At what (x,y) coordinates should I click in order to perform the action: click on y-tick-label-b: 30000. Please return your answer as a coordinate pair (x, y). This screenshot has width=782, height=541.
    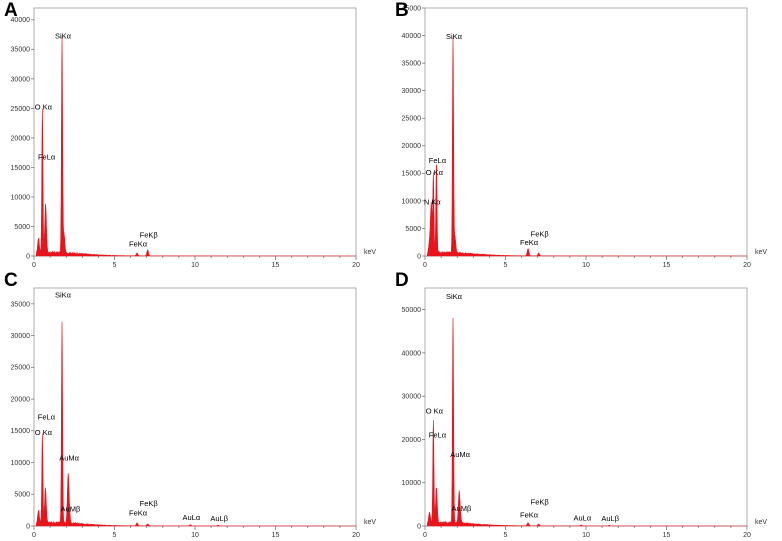
    Looking at the image, I should click on (412, 91).